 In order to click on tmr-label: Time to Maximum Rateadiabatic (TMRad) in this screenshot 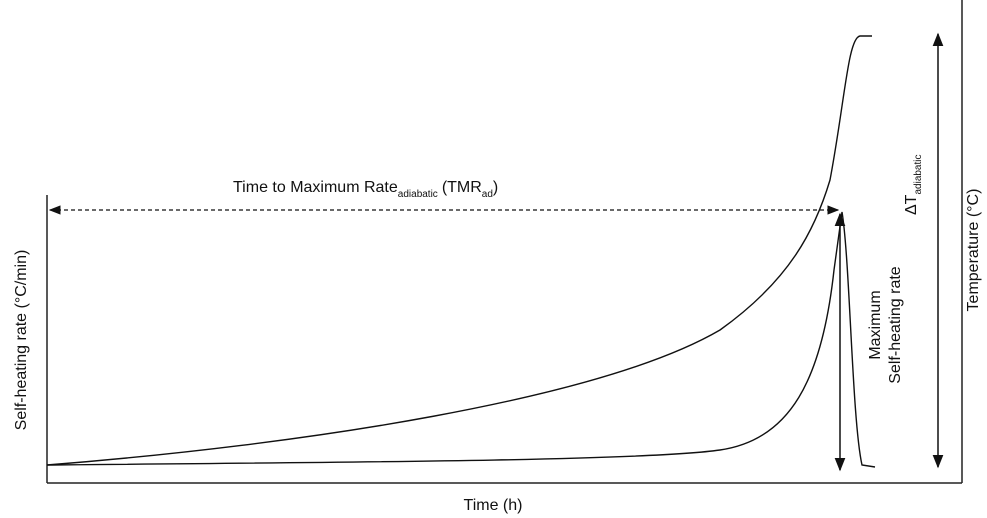, I will do `click(365, 189)`.